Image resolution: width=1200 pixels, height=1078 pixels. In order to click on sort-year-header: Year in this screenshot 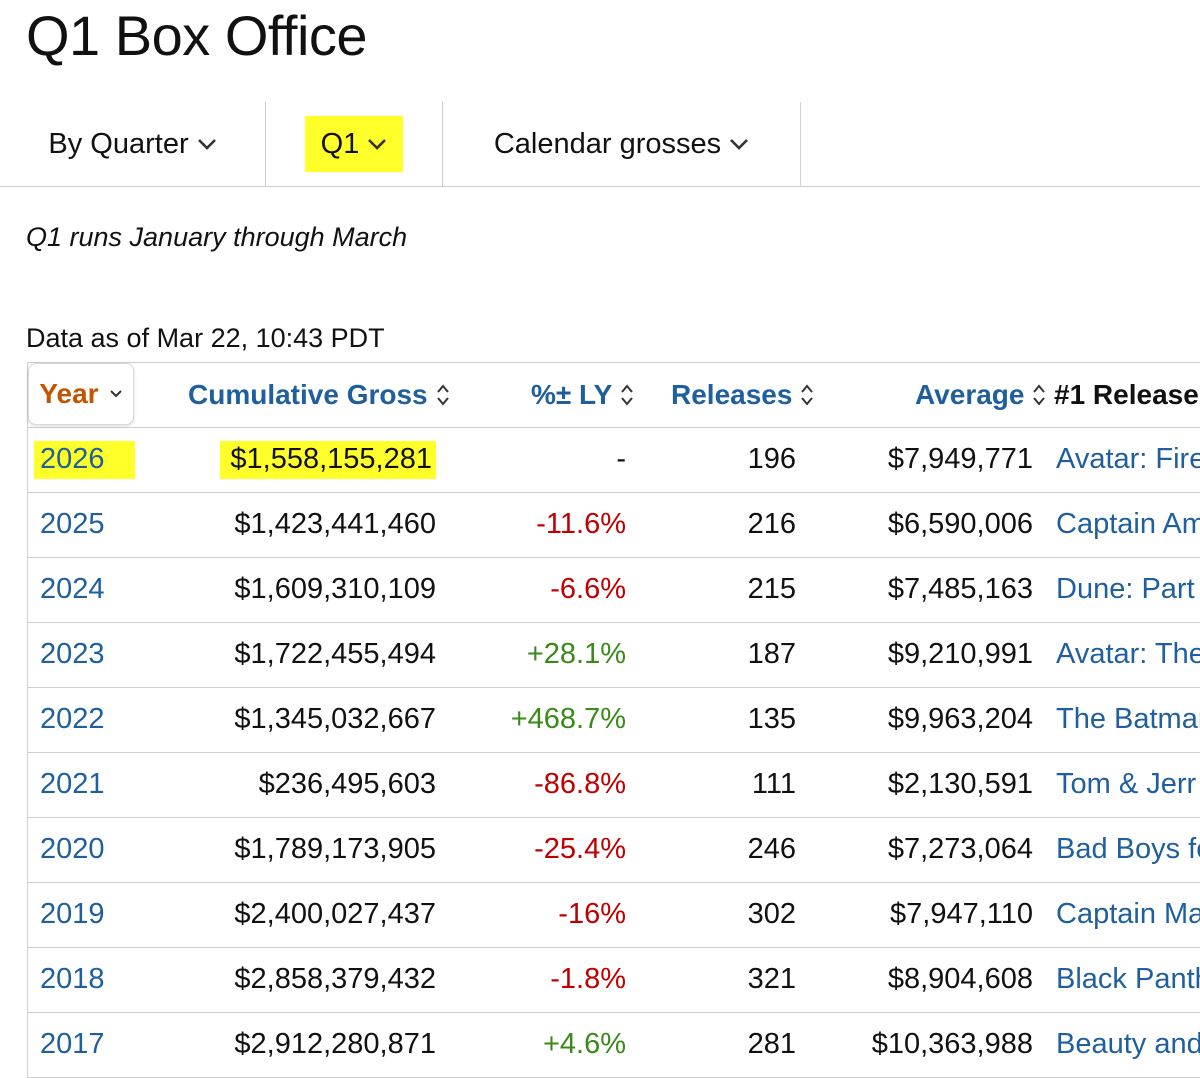, I will do `click(81, 394)`.